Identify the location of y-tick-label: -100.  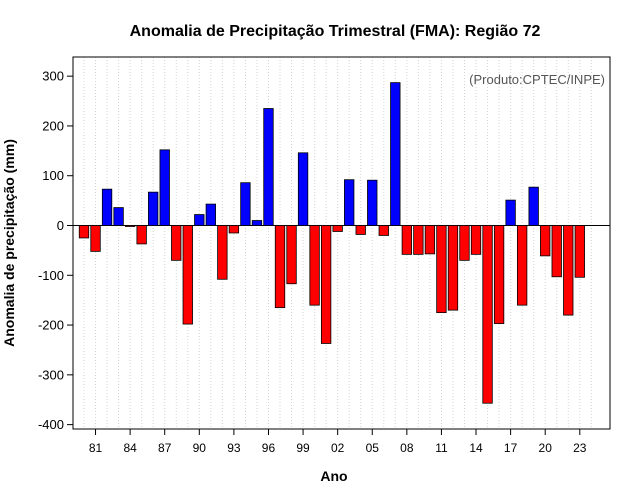
(51, 275).